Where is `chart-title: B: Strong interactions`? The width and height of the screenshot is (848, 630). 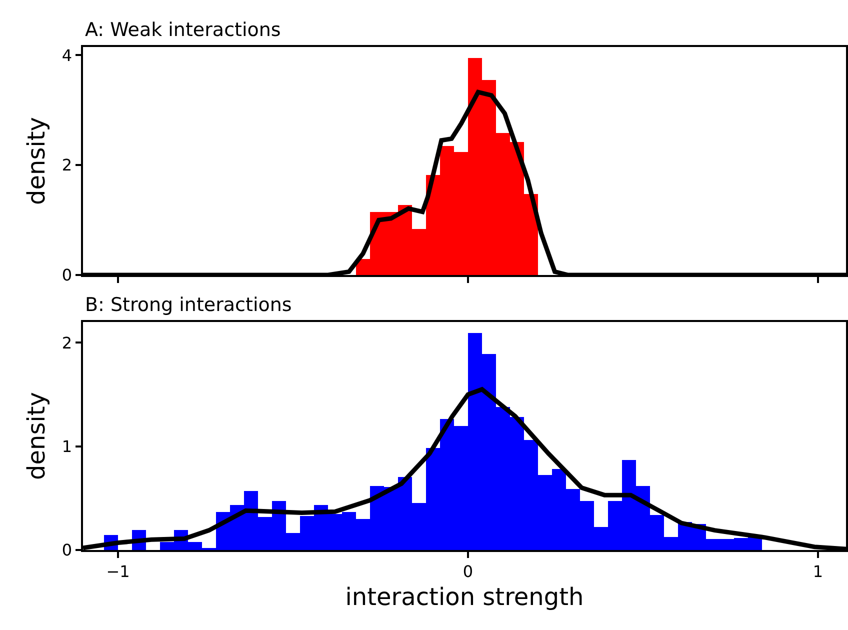 chart-title: B: Strong interactions is located at coordinates (188, 305).